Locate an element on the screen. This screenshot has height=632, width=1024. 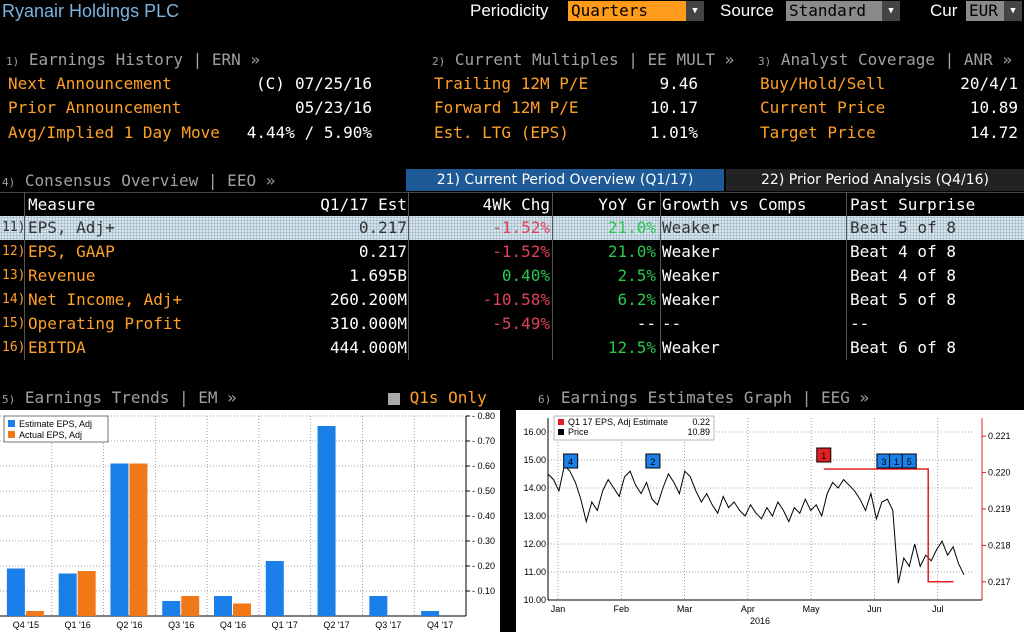
y-tick-label: - 0.30 is located at coordinates (483, 541).